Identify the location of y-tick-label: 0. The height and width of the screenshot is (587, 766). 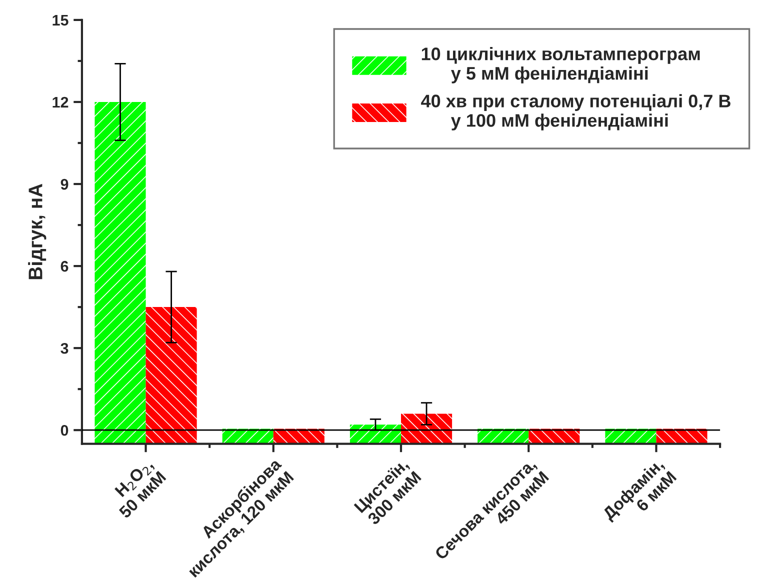
(64, 430).